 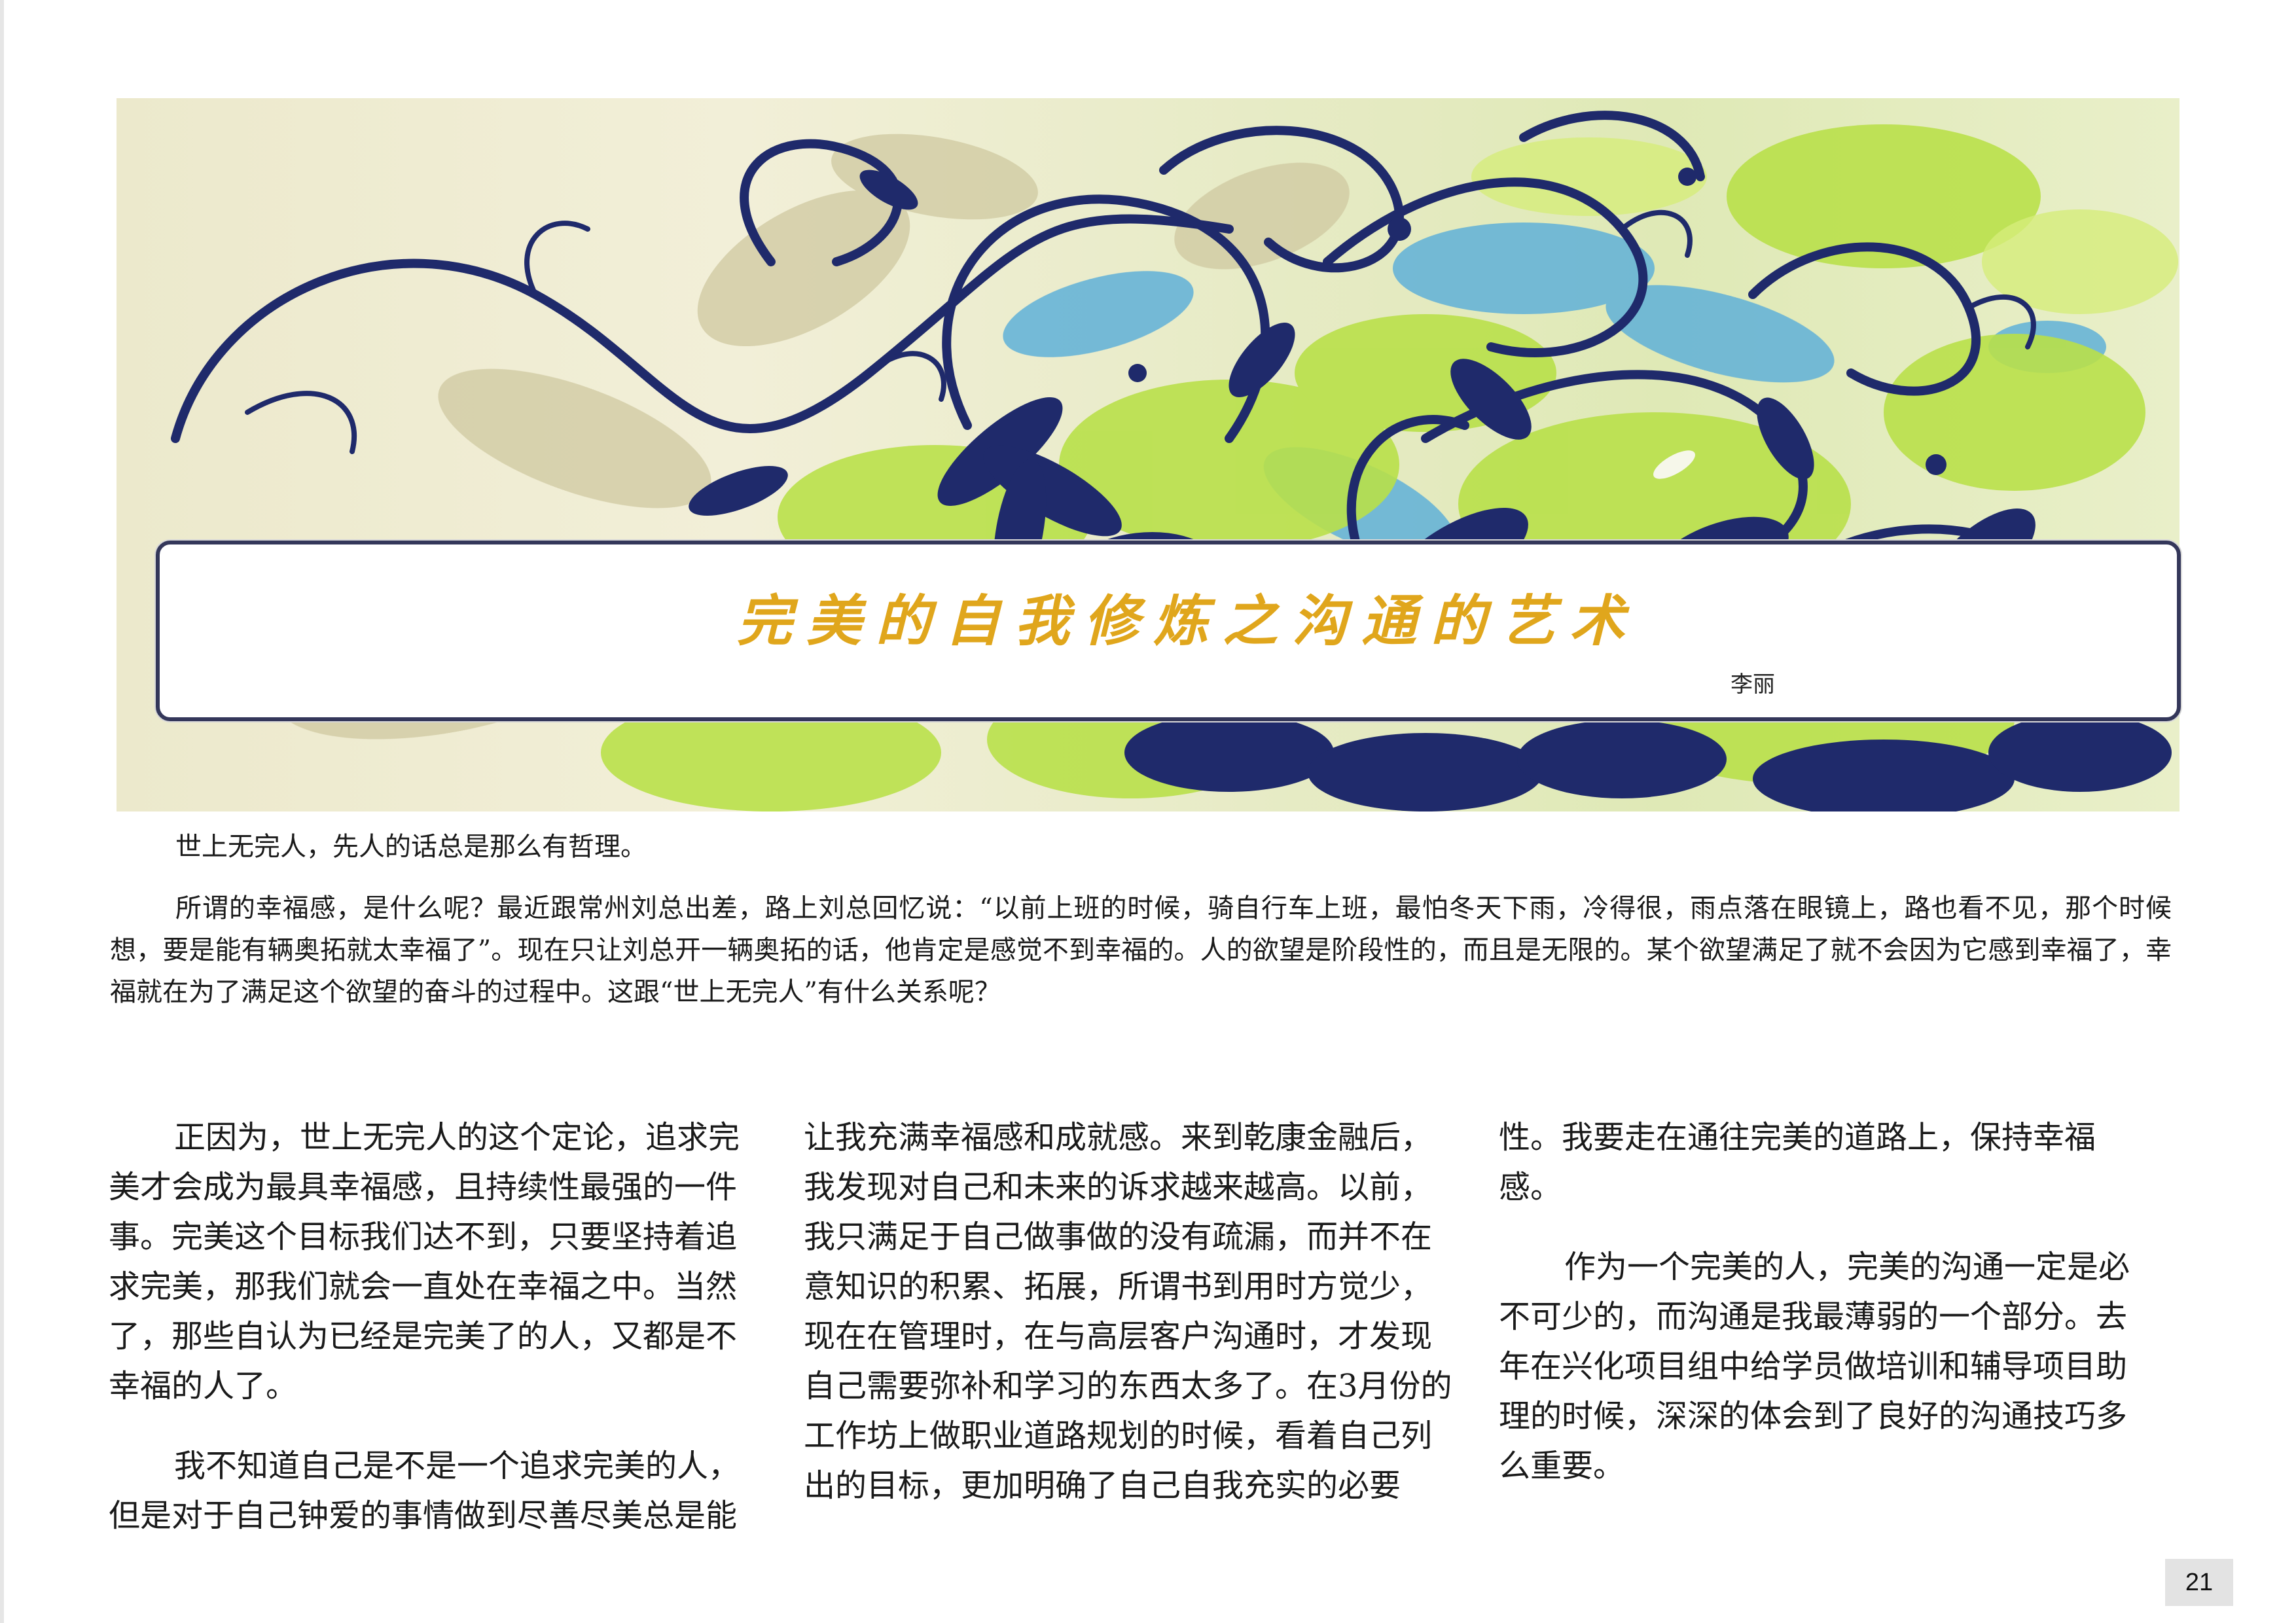 I want to click on column-paragraph: 性。我要走在通往完美的道路上，保持幸福感。, so click(x=1797, y=1162).